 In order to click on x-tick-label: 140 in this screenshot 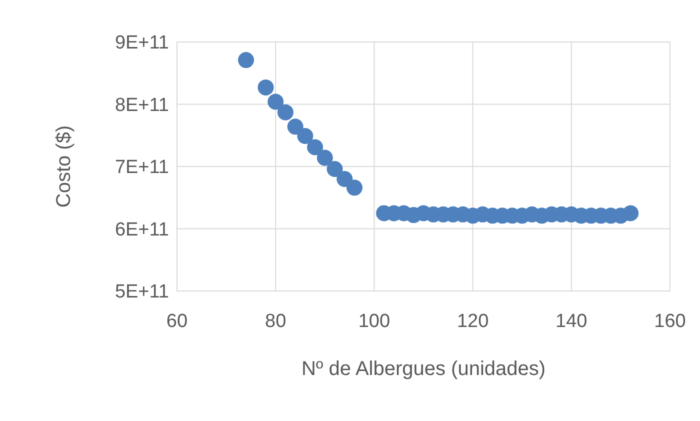, I will do `click(572, 321)`.